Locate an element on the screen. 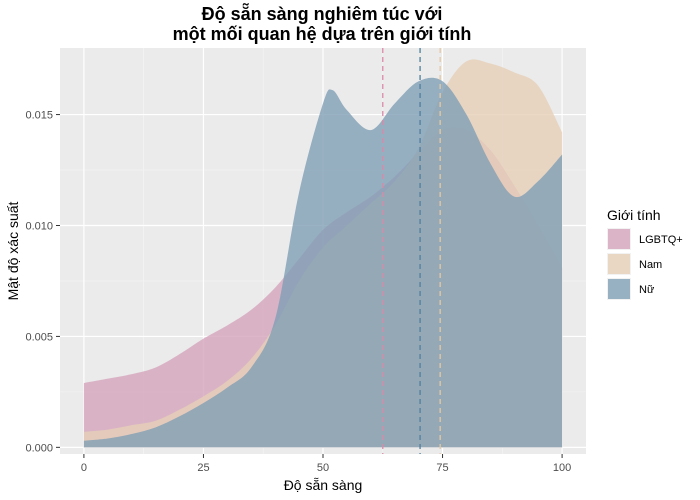  x-axis: 0 25 50 75 100 is located at coordinates (326, 464).